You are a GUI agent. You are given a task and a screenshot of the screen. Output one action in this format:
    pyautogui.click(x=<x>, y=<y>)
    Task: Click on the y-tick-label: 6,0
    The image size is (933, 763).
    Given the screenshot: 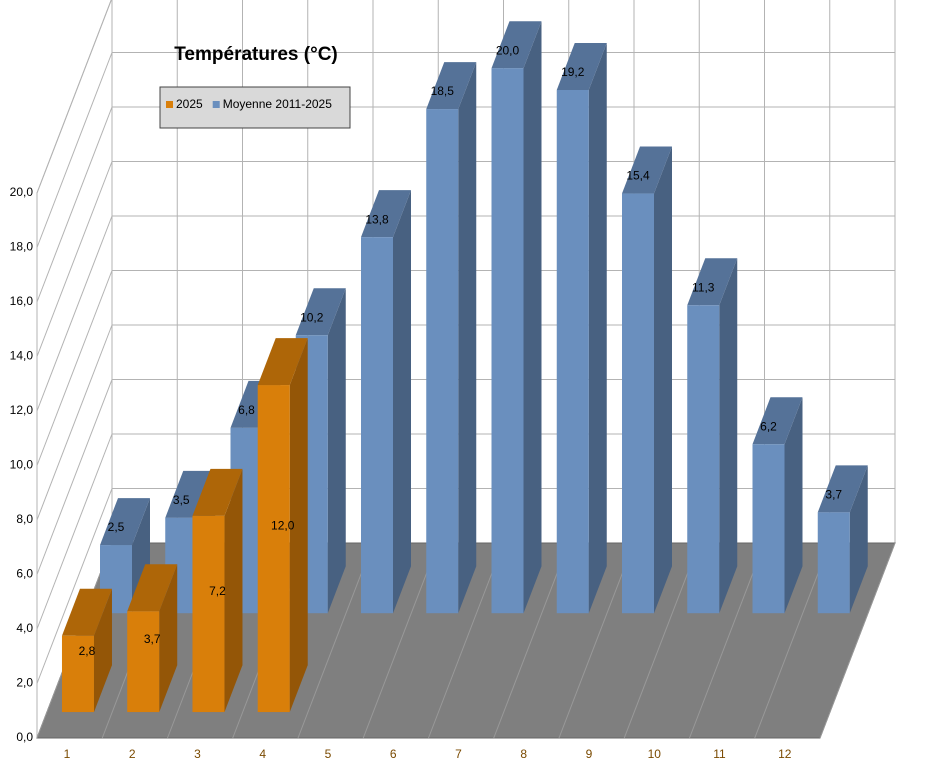 What is the action you would take?
    pyautogui.click(x=24, y=574)
    